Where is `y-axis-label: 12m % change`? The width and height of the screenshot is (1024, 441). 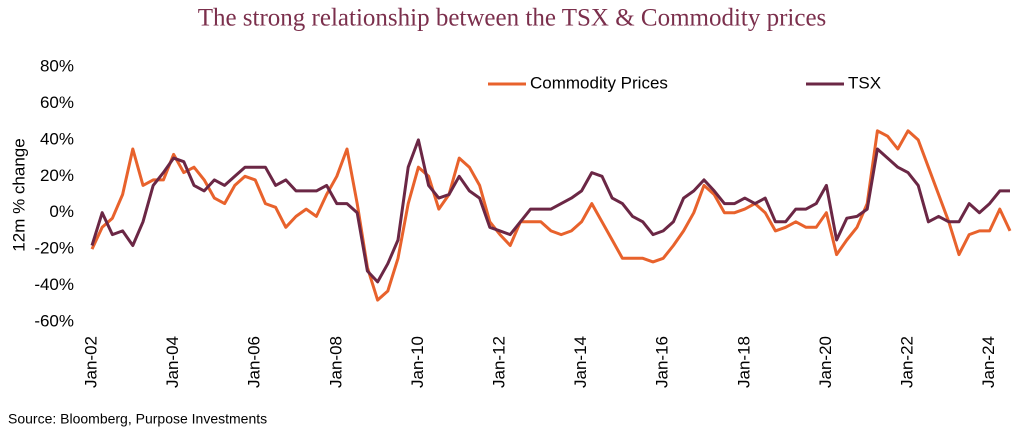
y-axis-label: 12m % change is located at coordinates (18, 194).